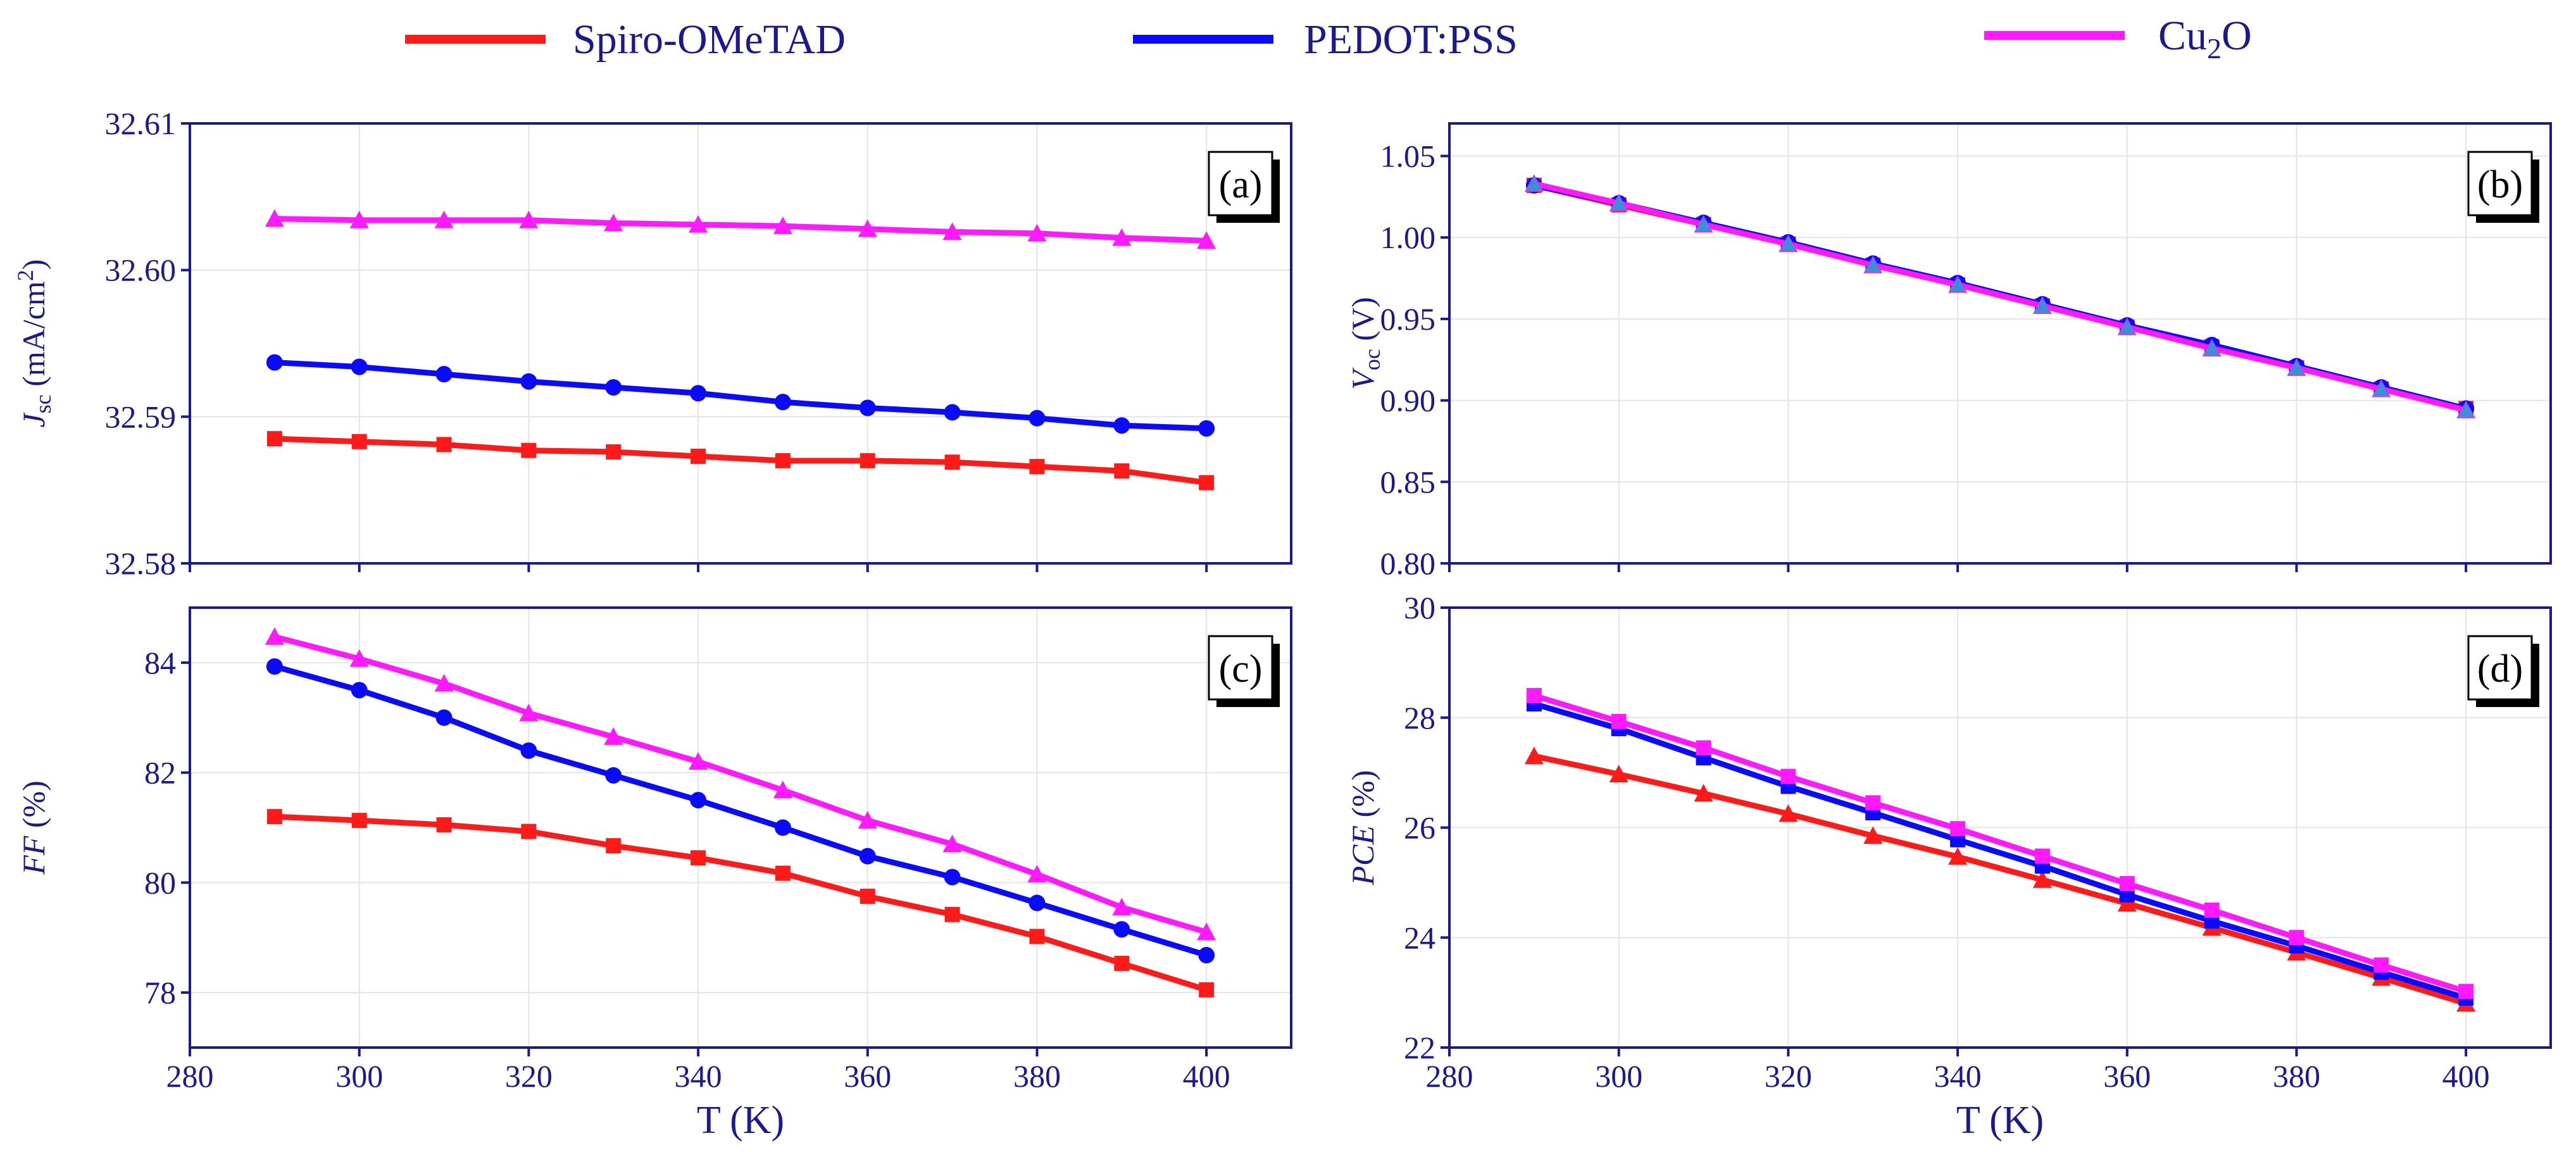 The image size is (2576, 1152). Describe the element at coordinates (1362, 323) in the screenshot. I see `y-axis-title-unit: (V)` at that location.